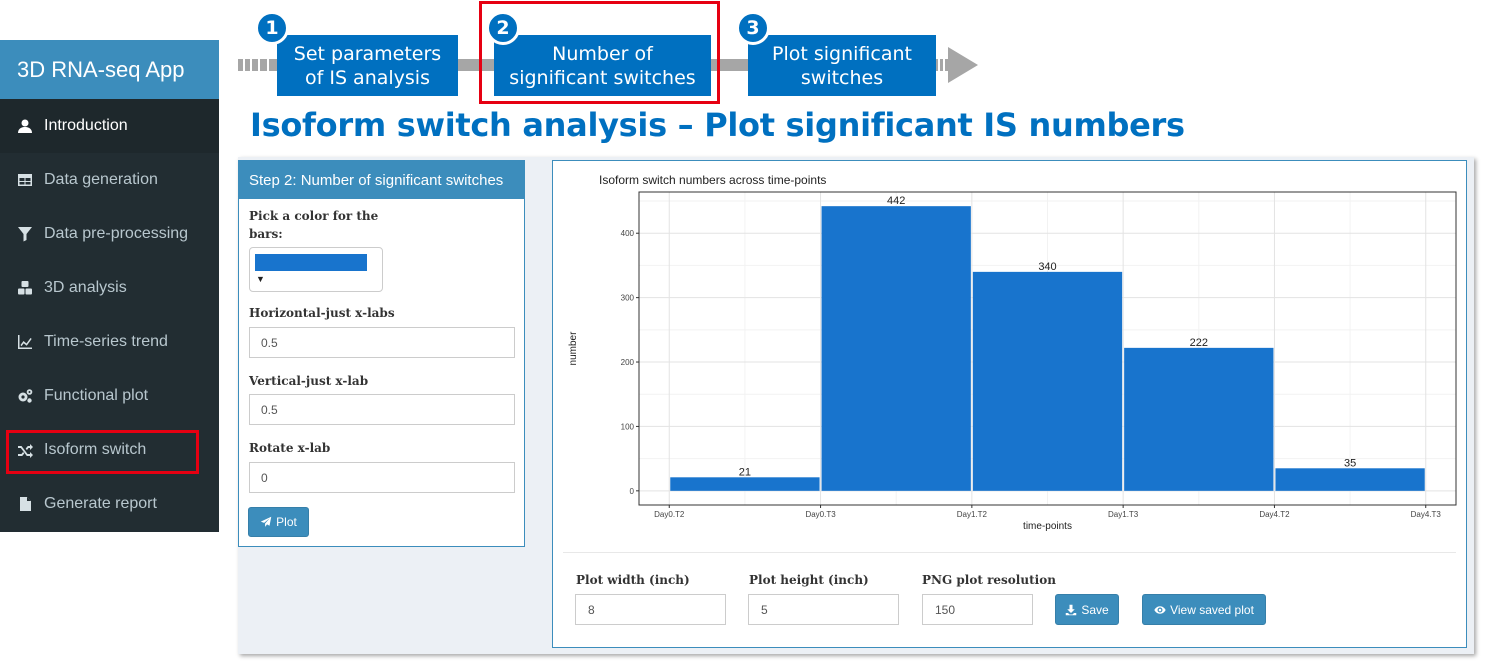 This screenshot has height=666, width=1486. I want to click on sidebar-item-introduction: Introduction, so click(109, 126).